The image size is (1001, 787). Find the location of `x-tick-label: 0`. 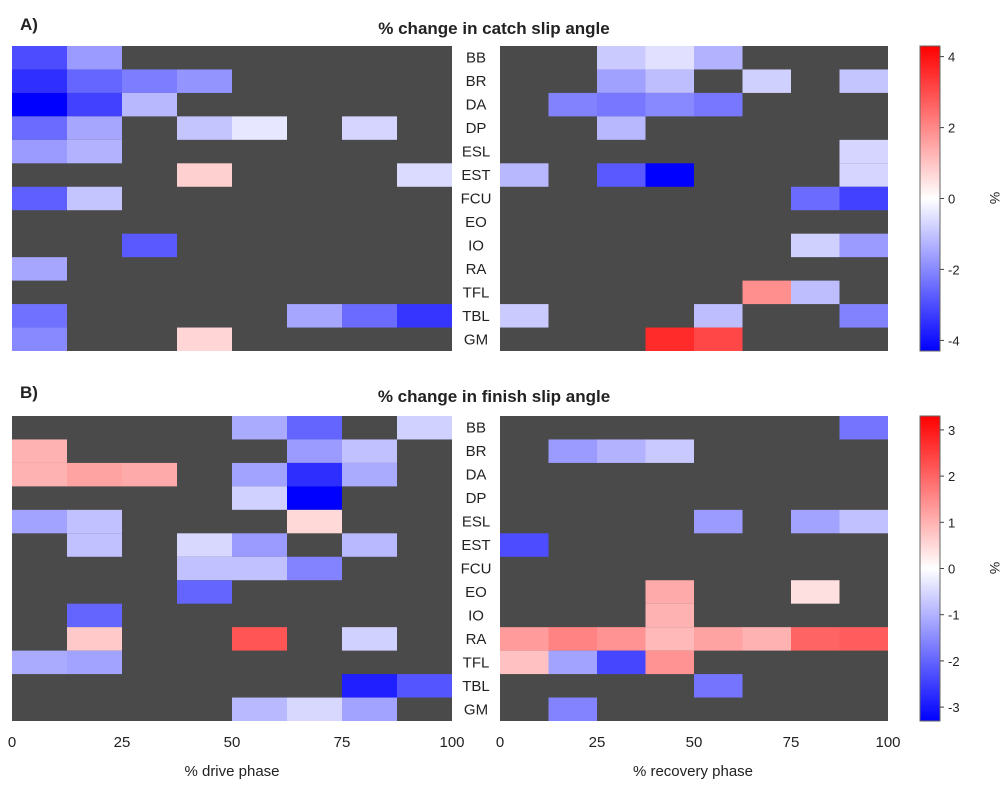

x-tick-label: 0 is located at coordinates (500, 742).